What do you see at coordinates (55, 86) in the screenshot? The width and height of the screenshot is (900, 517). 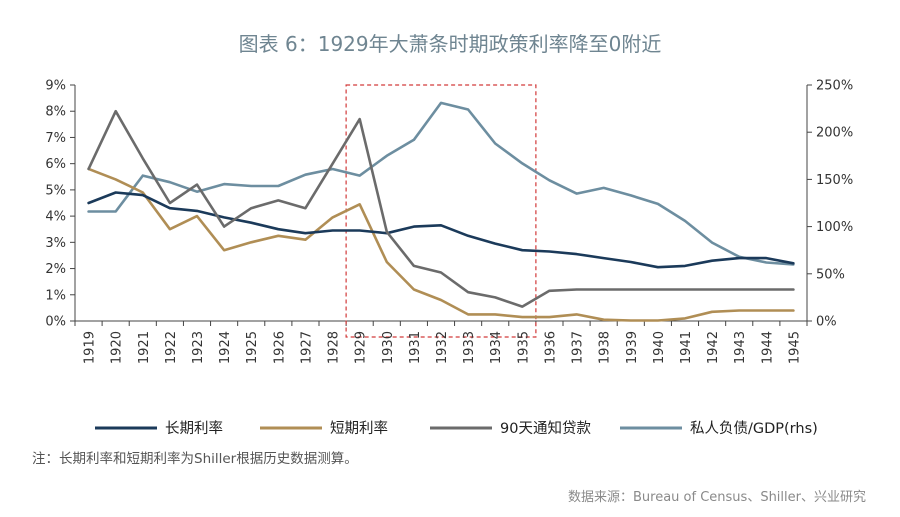 I see `y-left-tick-label: 9%` at bounding box center [55, 86].